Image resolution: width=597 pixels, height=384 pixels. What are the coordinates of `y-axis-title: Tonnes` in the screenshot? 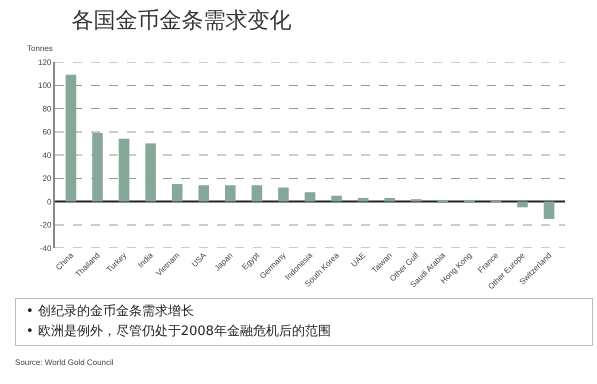 It's located at (40, 48).